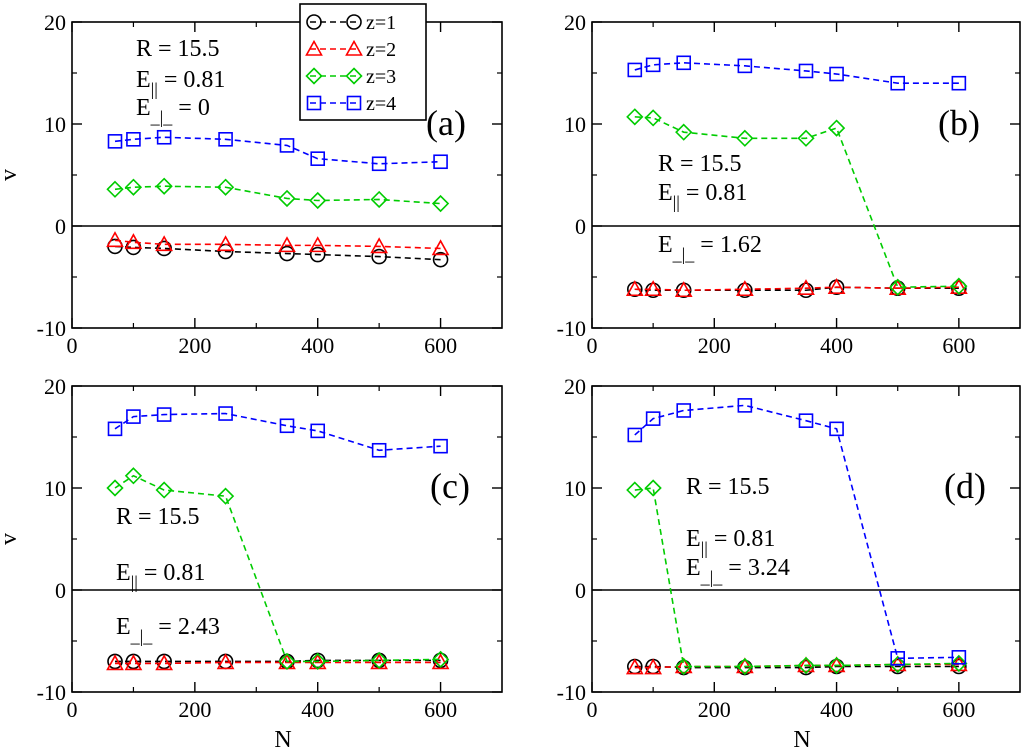 Image resolution: width=1024 pixels, height=753 pixels. I want to click on legend: z=1 z=2 z=3 z=4, so click(363, 62).